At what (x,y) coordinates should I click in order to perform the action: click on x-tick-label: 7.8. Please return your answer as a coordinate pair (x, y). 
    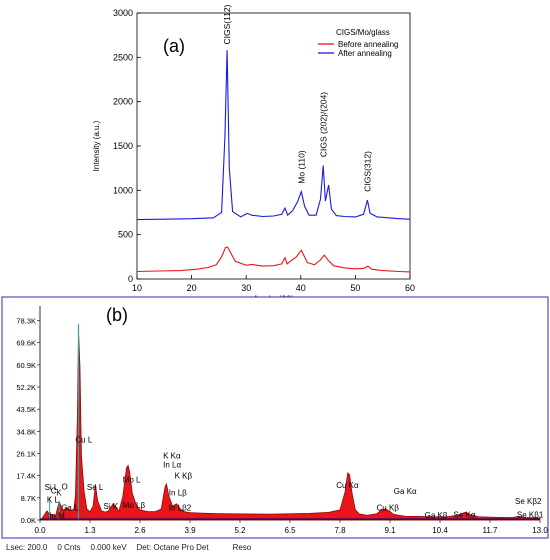
    Looking at the image, I should click on (340, 530).